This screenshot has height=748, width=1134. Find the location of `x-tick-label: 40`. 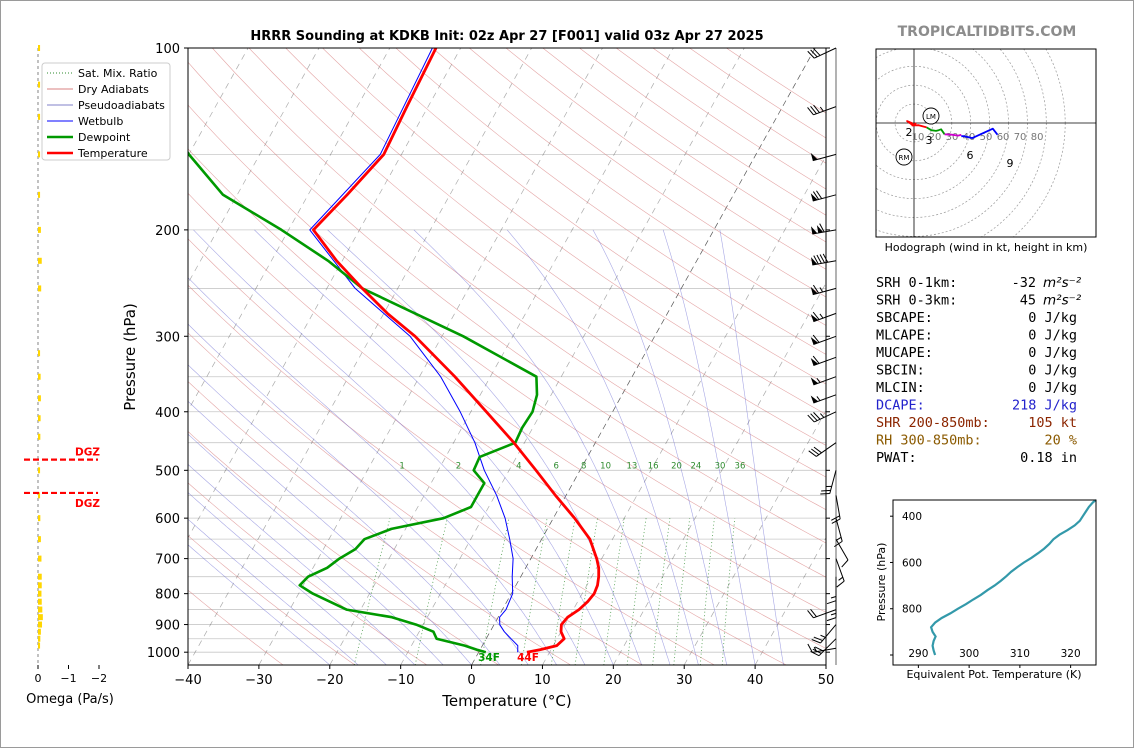

x-tick-label: 40 is located at coordinates (755, 680).